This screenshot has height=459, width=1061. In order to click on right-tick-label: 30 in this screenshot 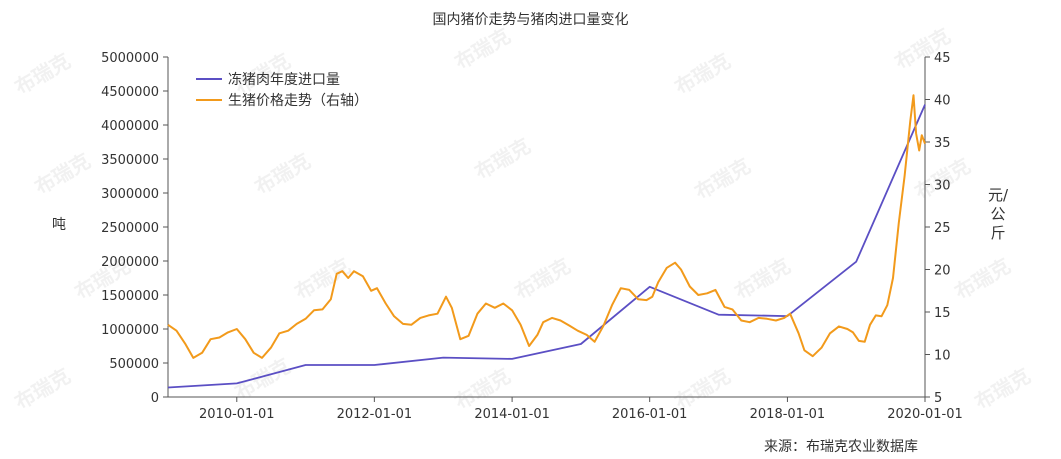, I will do `click(942, 186)`.